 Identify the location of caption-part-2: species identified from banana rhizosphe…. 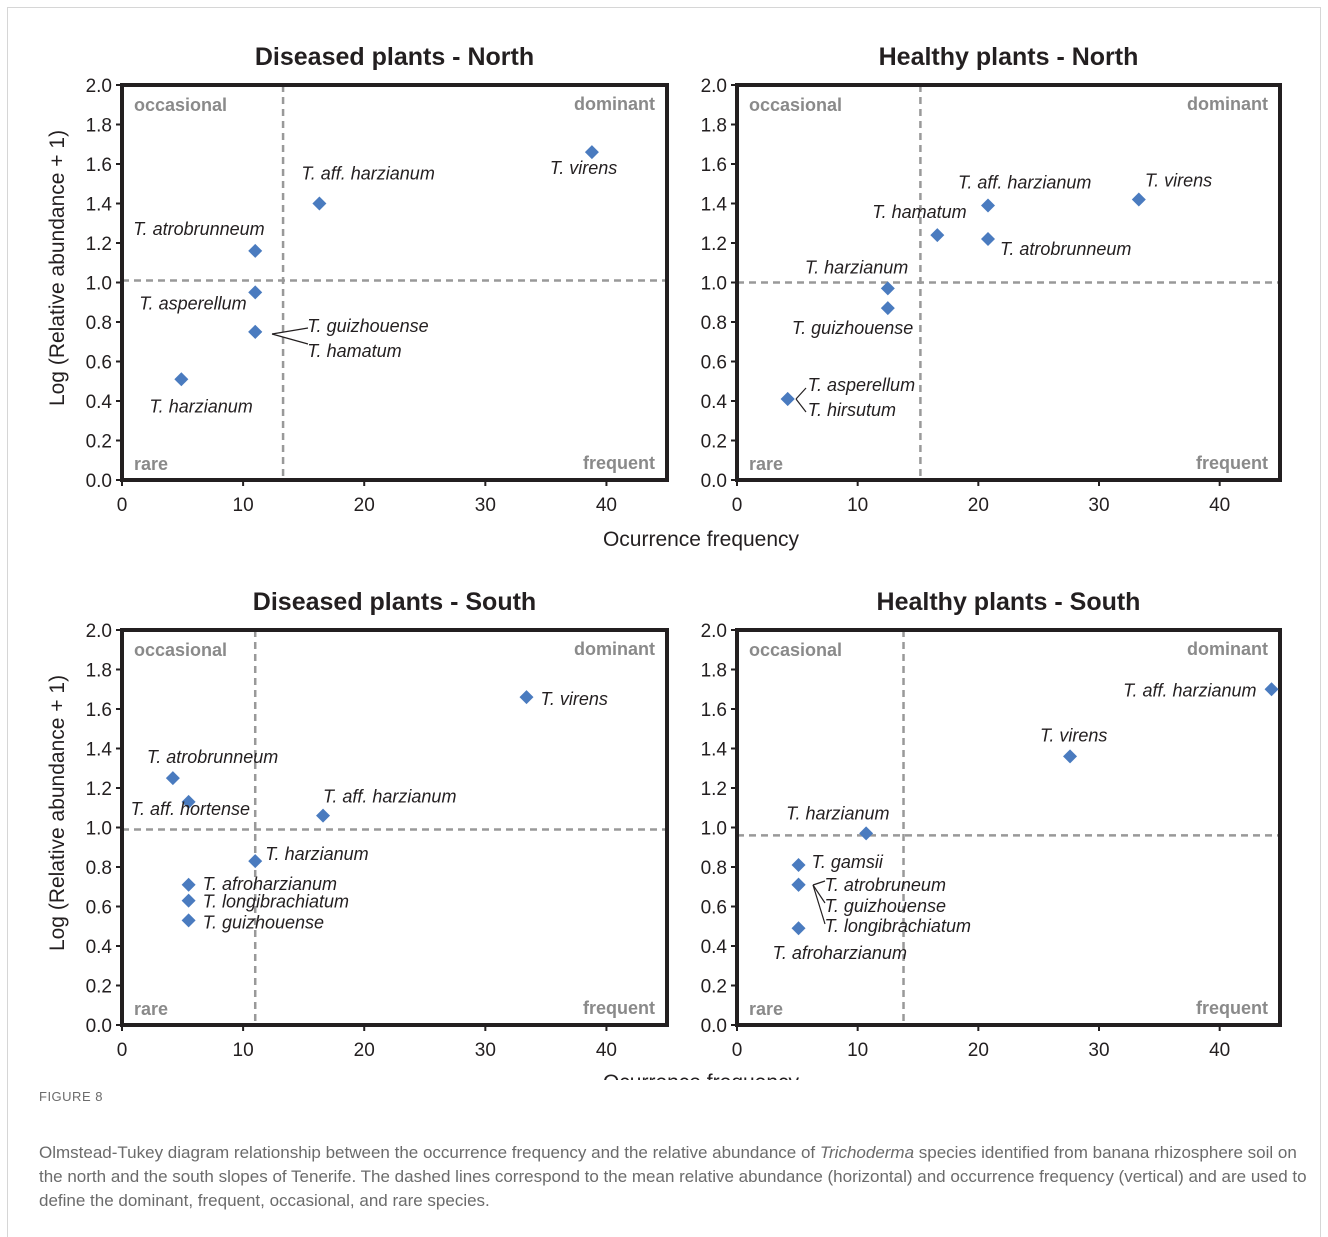
(673, 1176).